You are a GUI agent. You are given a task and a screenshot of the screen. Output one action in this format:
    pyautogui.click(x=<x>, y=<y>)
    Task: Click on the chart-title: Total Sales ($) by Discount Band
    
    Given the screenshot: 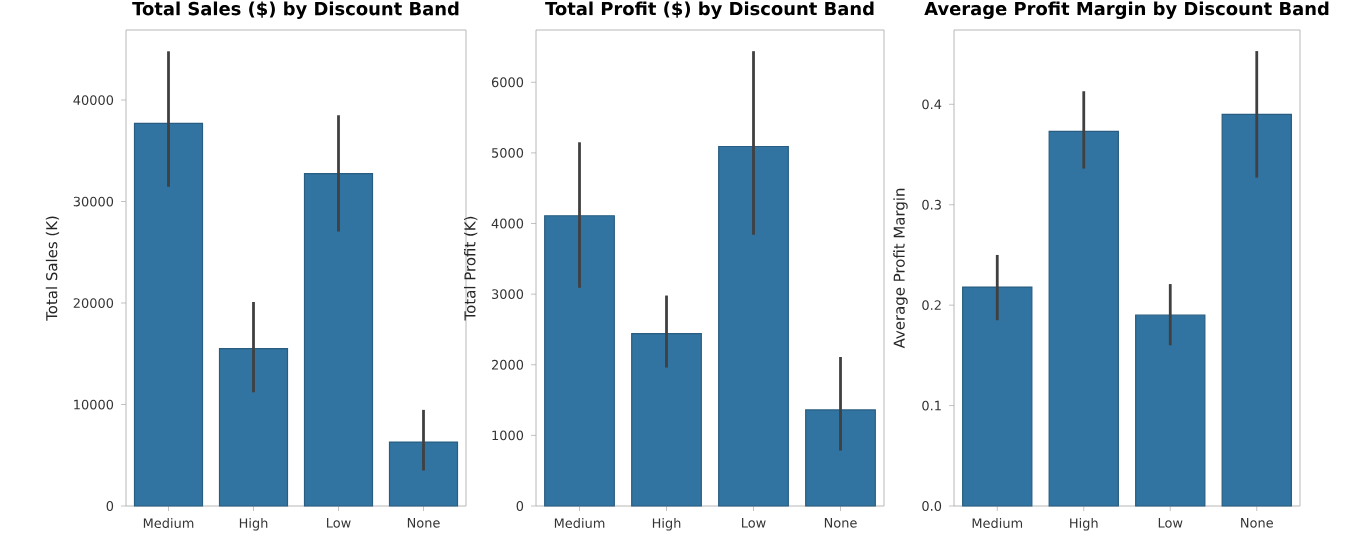 What is the action you would take?
    pyautogui.click(x=295, y=10)
    